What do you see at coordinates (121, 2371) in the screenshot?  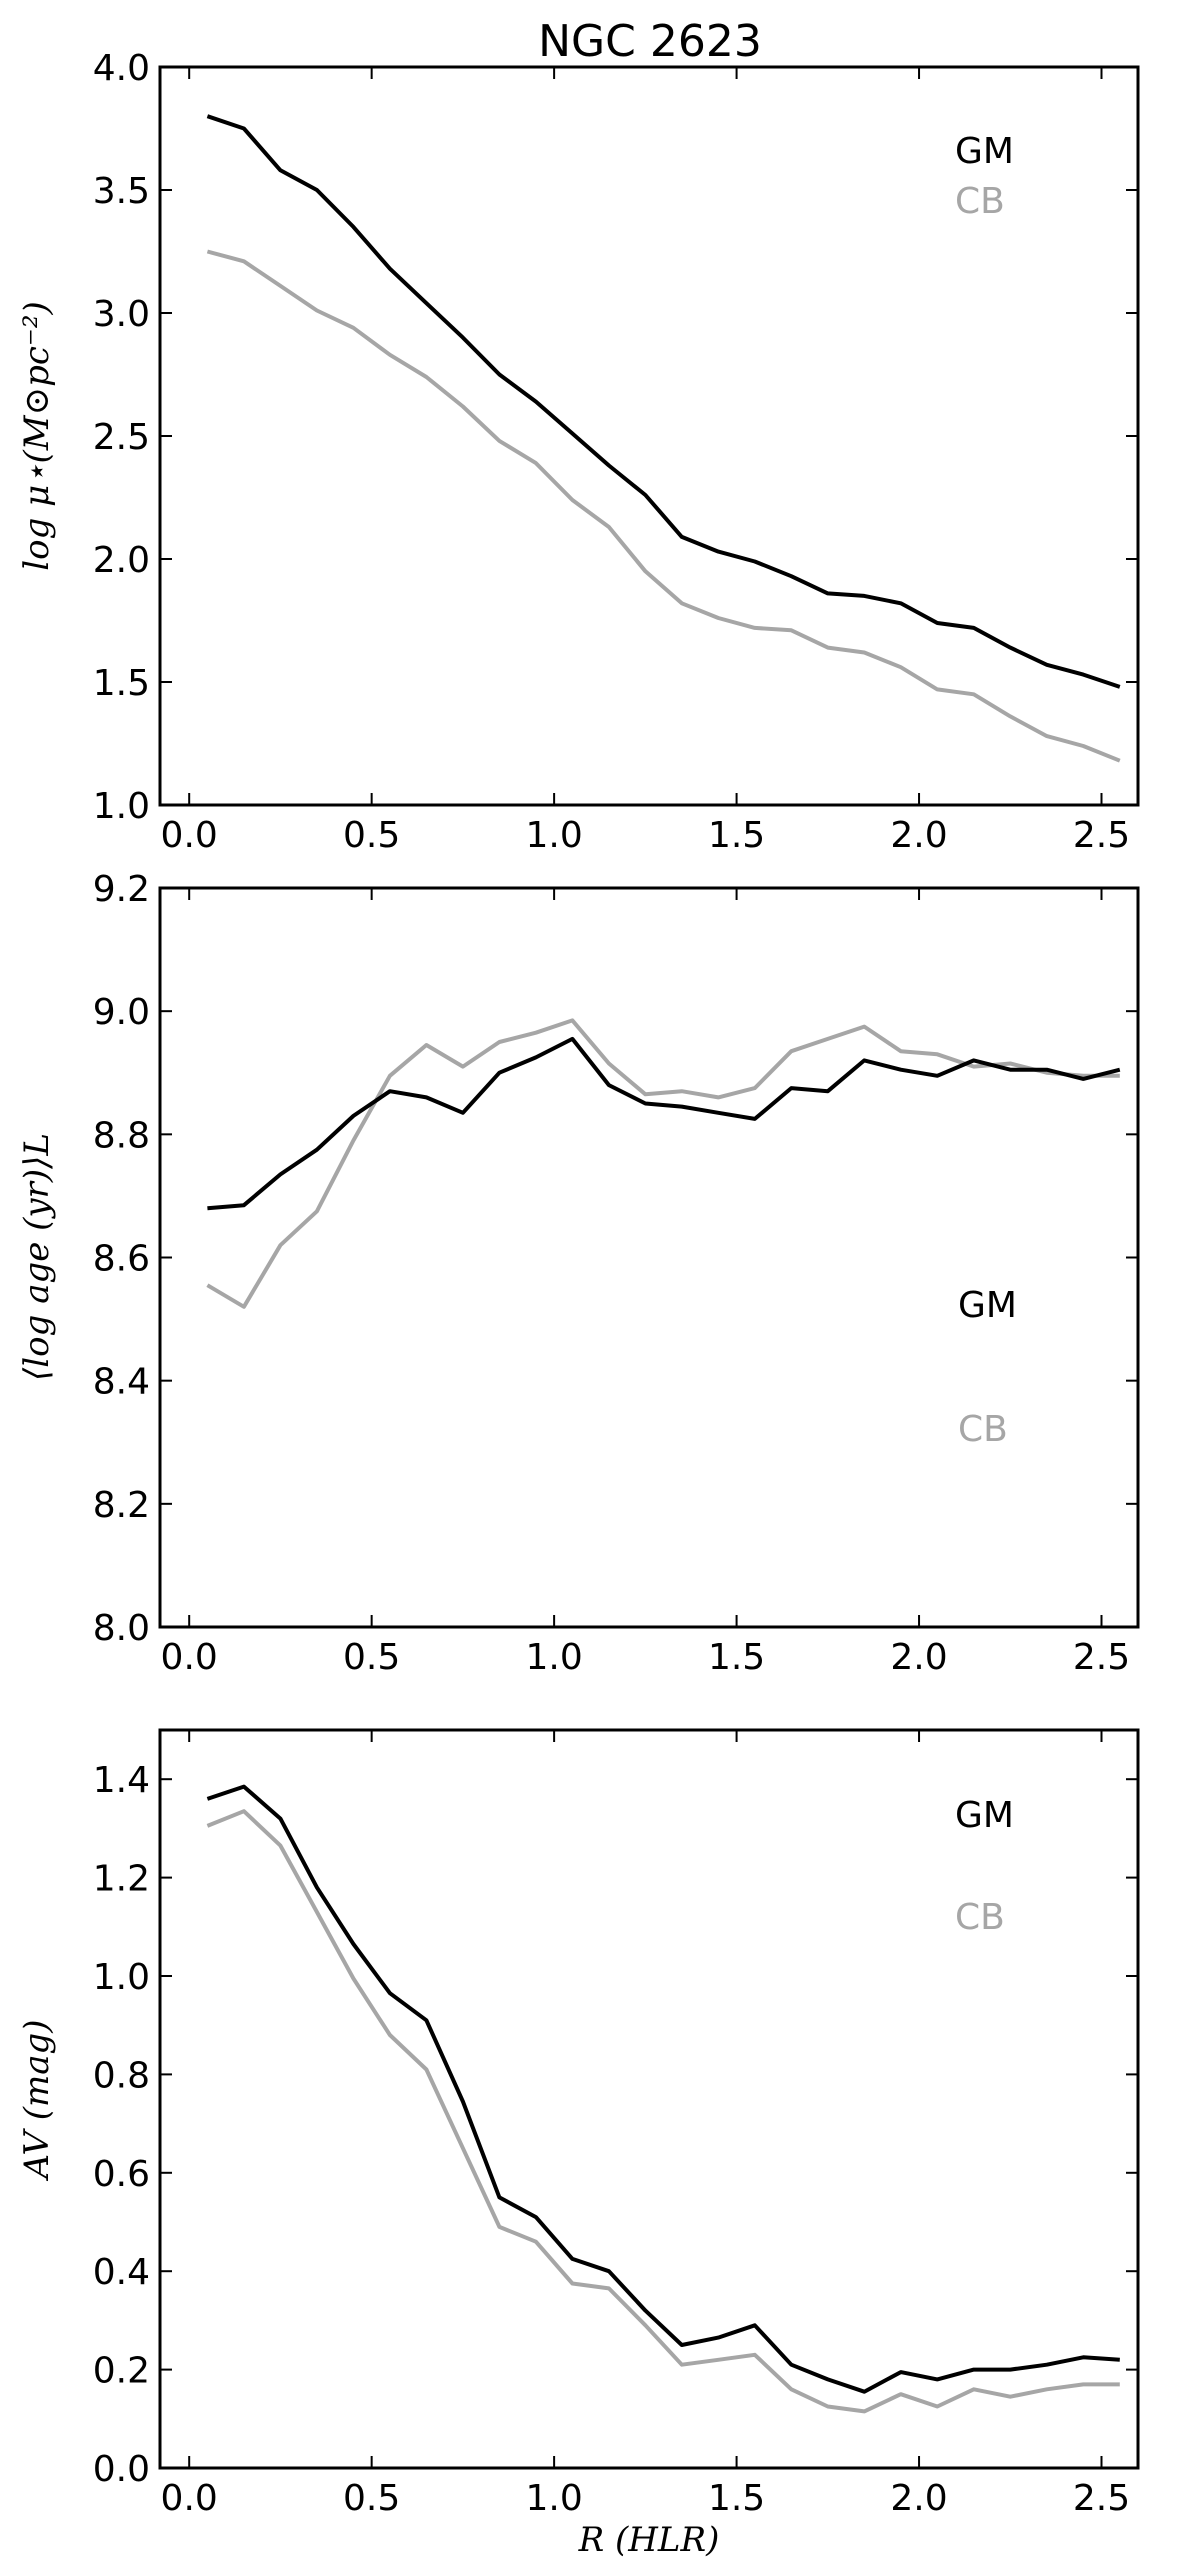 I see `y-tick-label: 0.2` at bounding box center [121, 2371].